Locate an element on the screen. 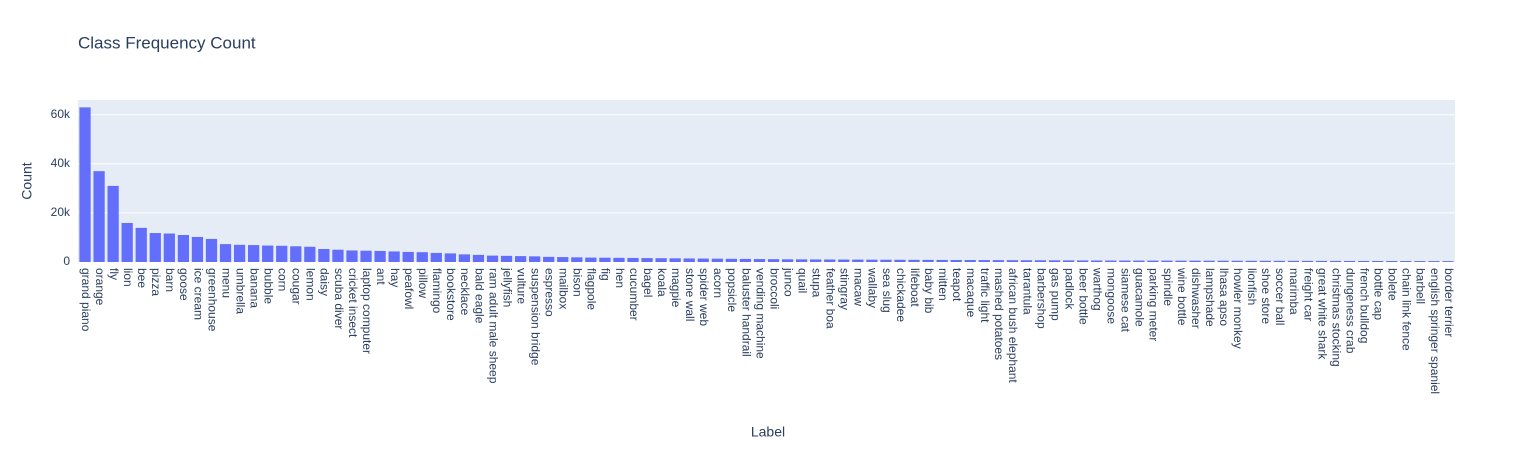  x-tick-label: orange is located at coordinates (100, 287).